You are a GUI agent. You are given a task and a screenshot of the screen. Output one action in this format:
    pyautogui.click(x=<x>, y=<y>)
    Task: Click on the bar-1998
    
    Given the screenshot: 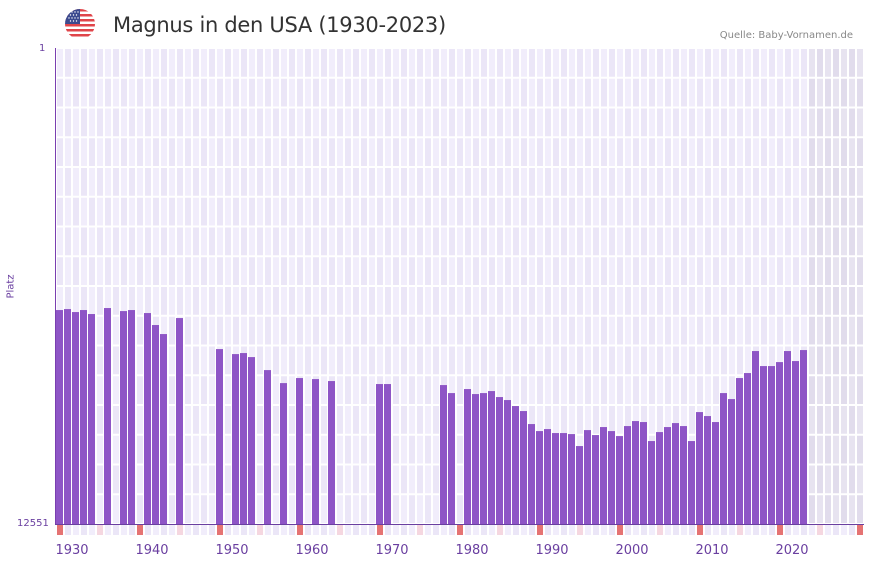 What is the action you would take?
    pyautogui.click(x=603, y=475)
    